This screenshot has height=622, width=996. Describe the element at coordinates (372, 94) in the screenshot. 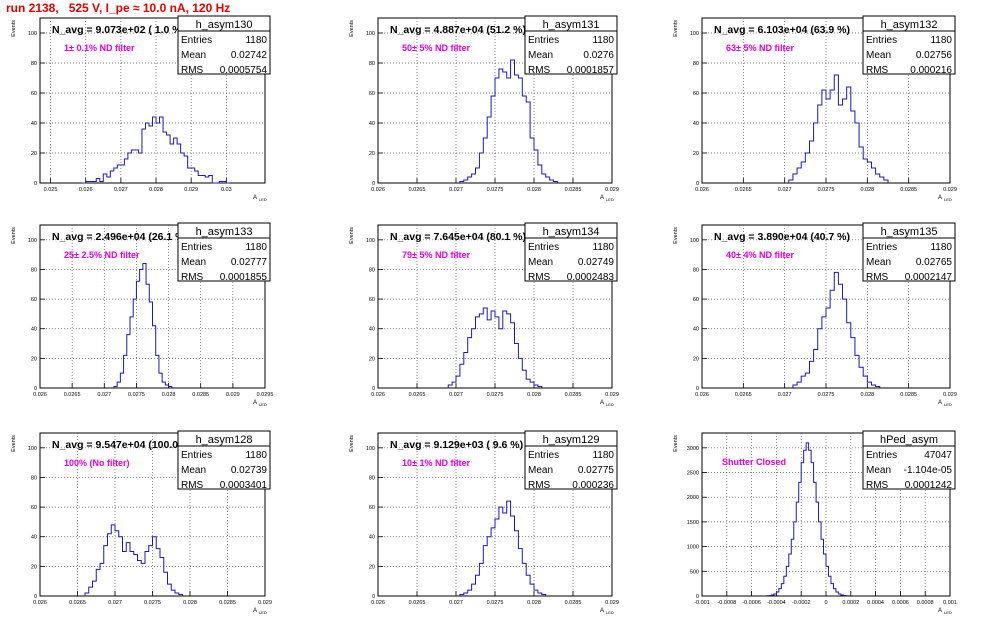

I see `y-tick-label: 60` at that location.